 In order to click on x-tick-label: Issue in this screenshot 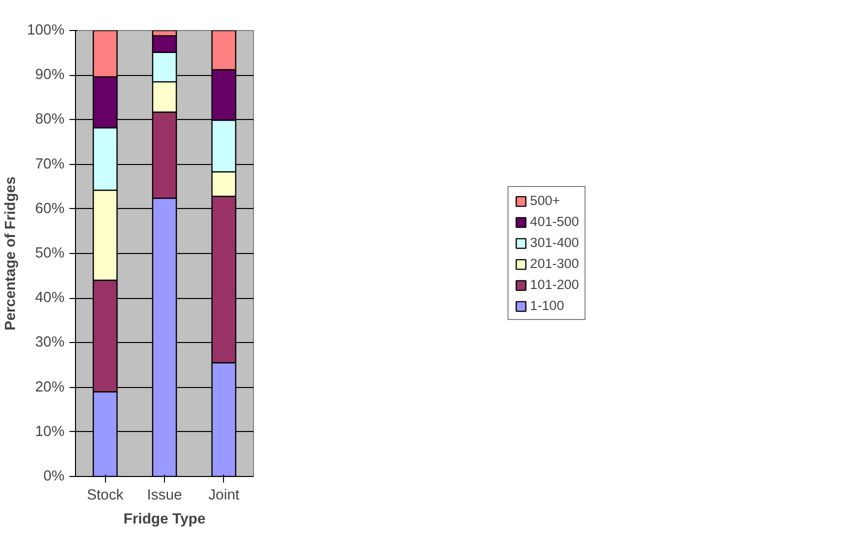, I will do `click(164, 496)`.